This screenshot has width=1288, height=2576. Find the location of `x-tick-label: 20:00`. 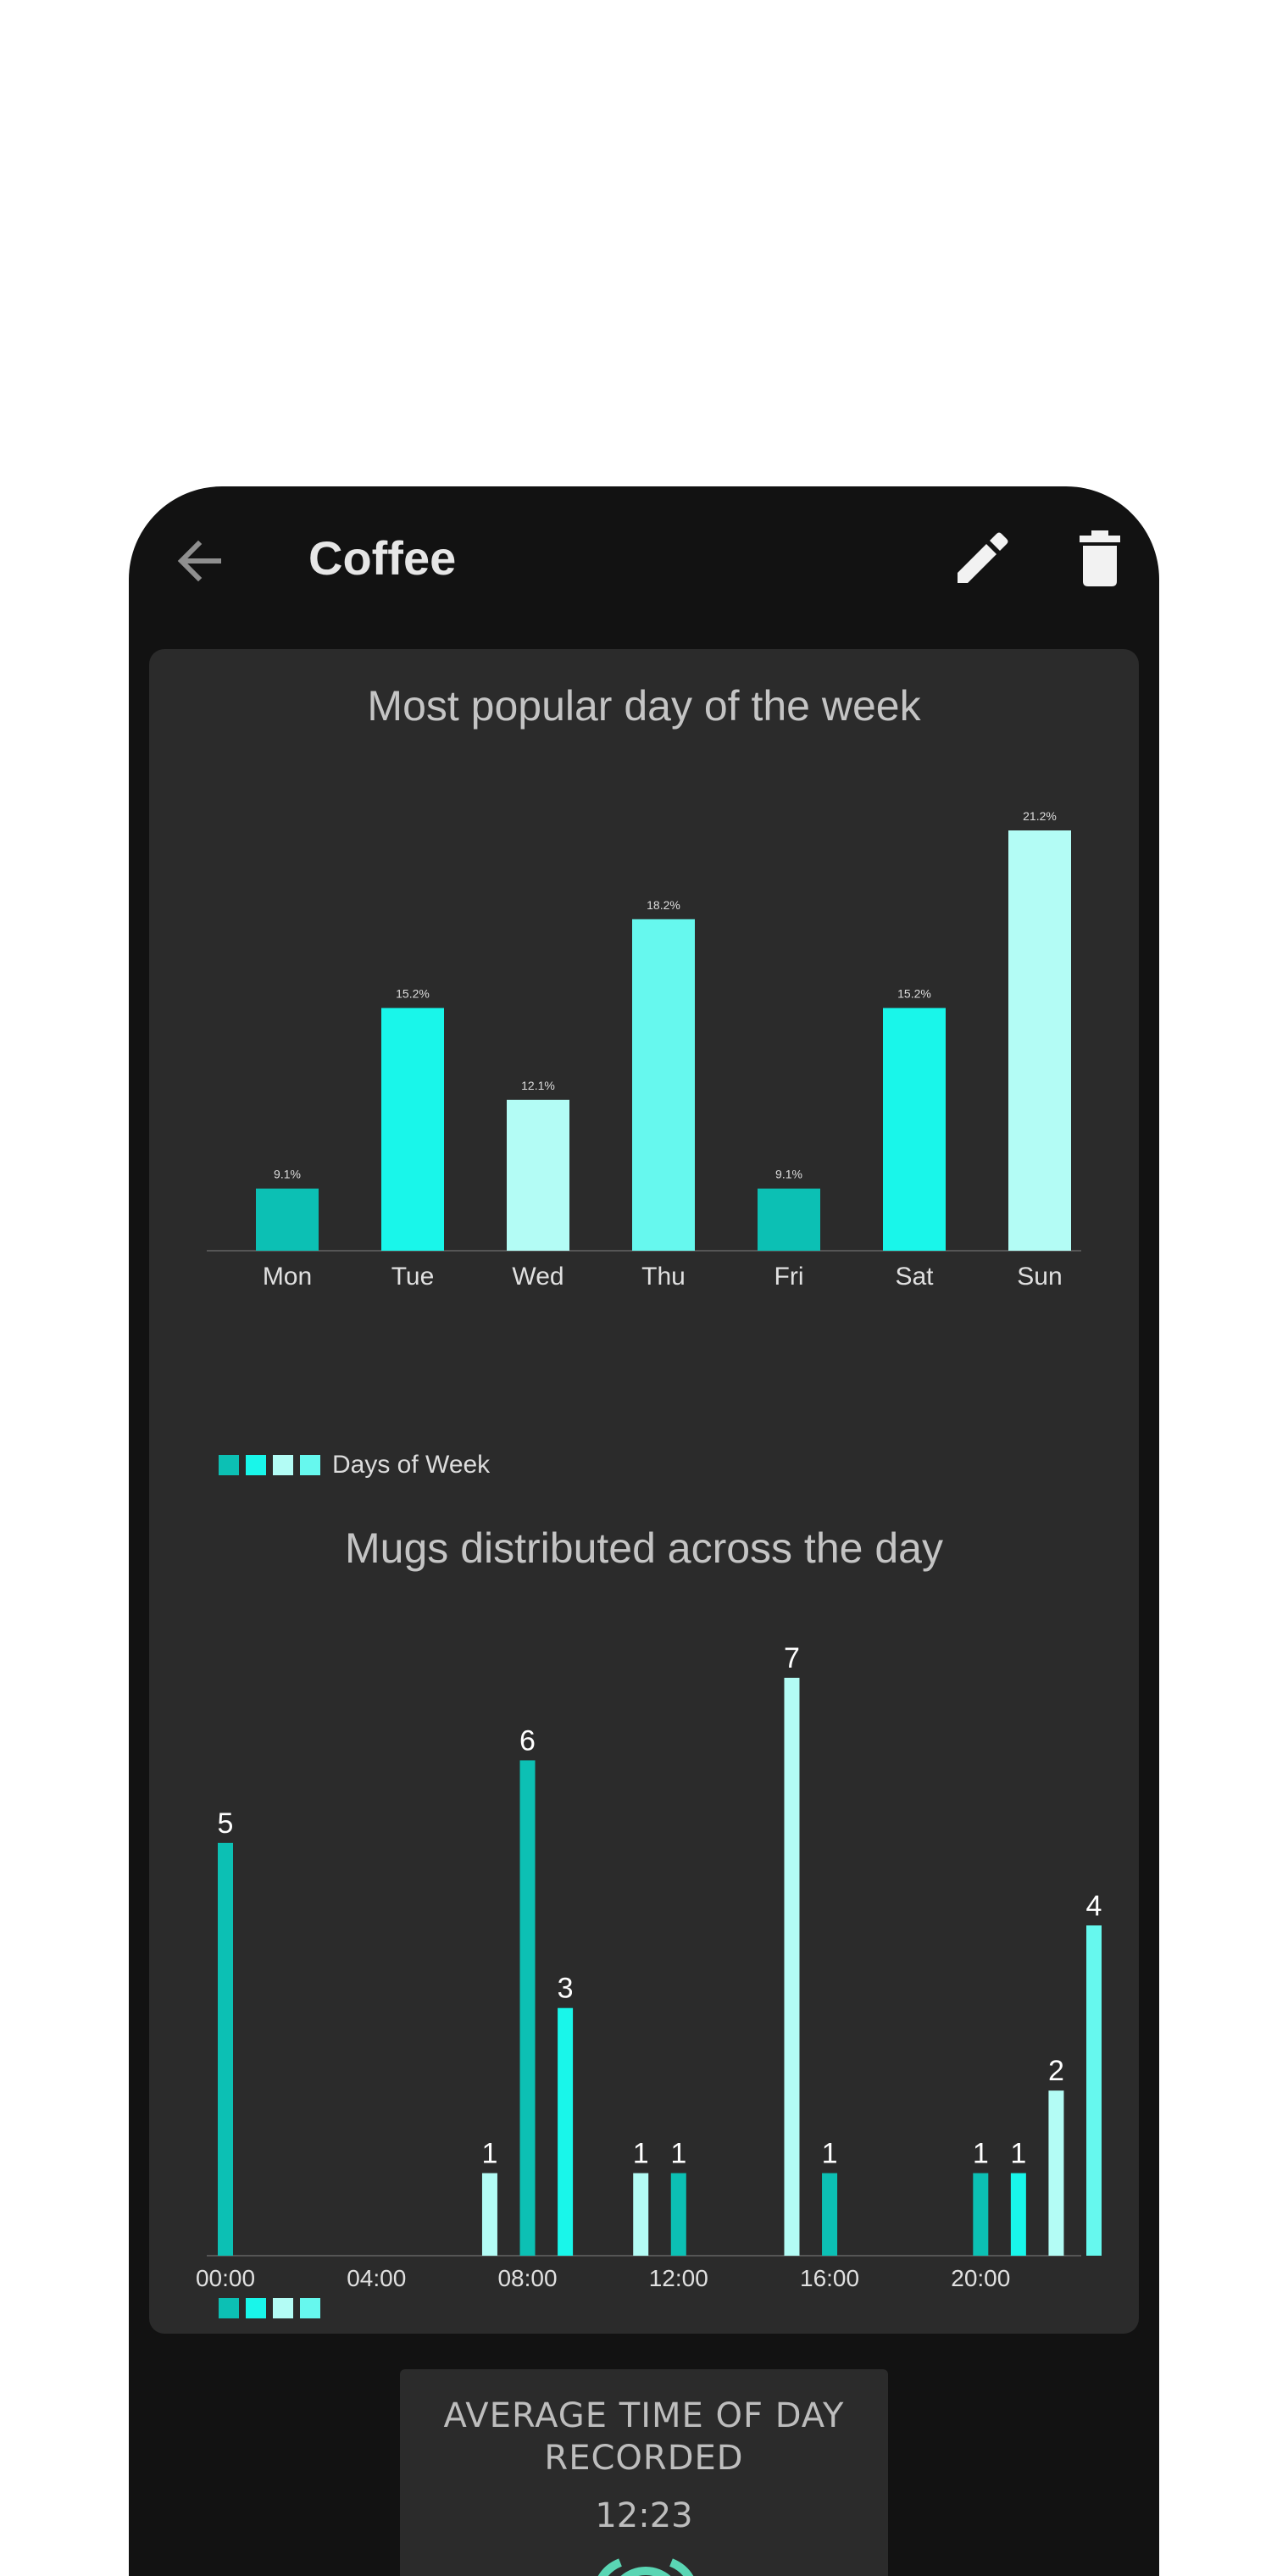

x-tick-label: 20:00 is located at coordinates (980, 2278).